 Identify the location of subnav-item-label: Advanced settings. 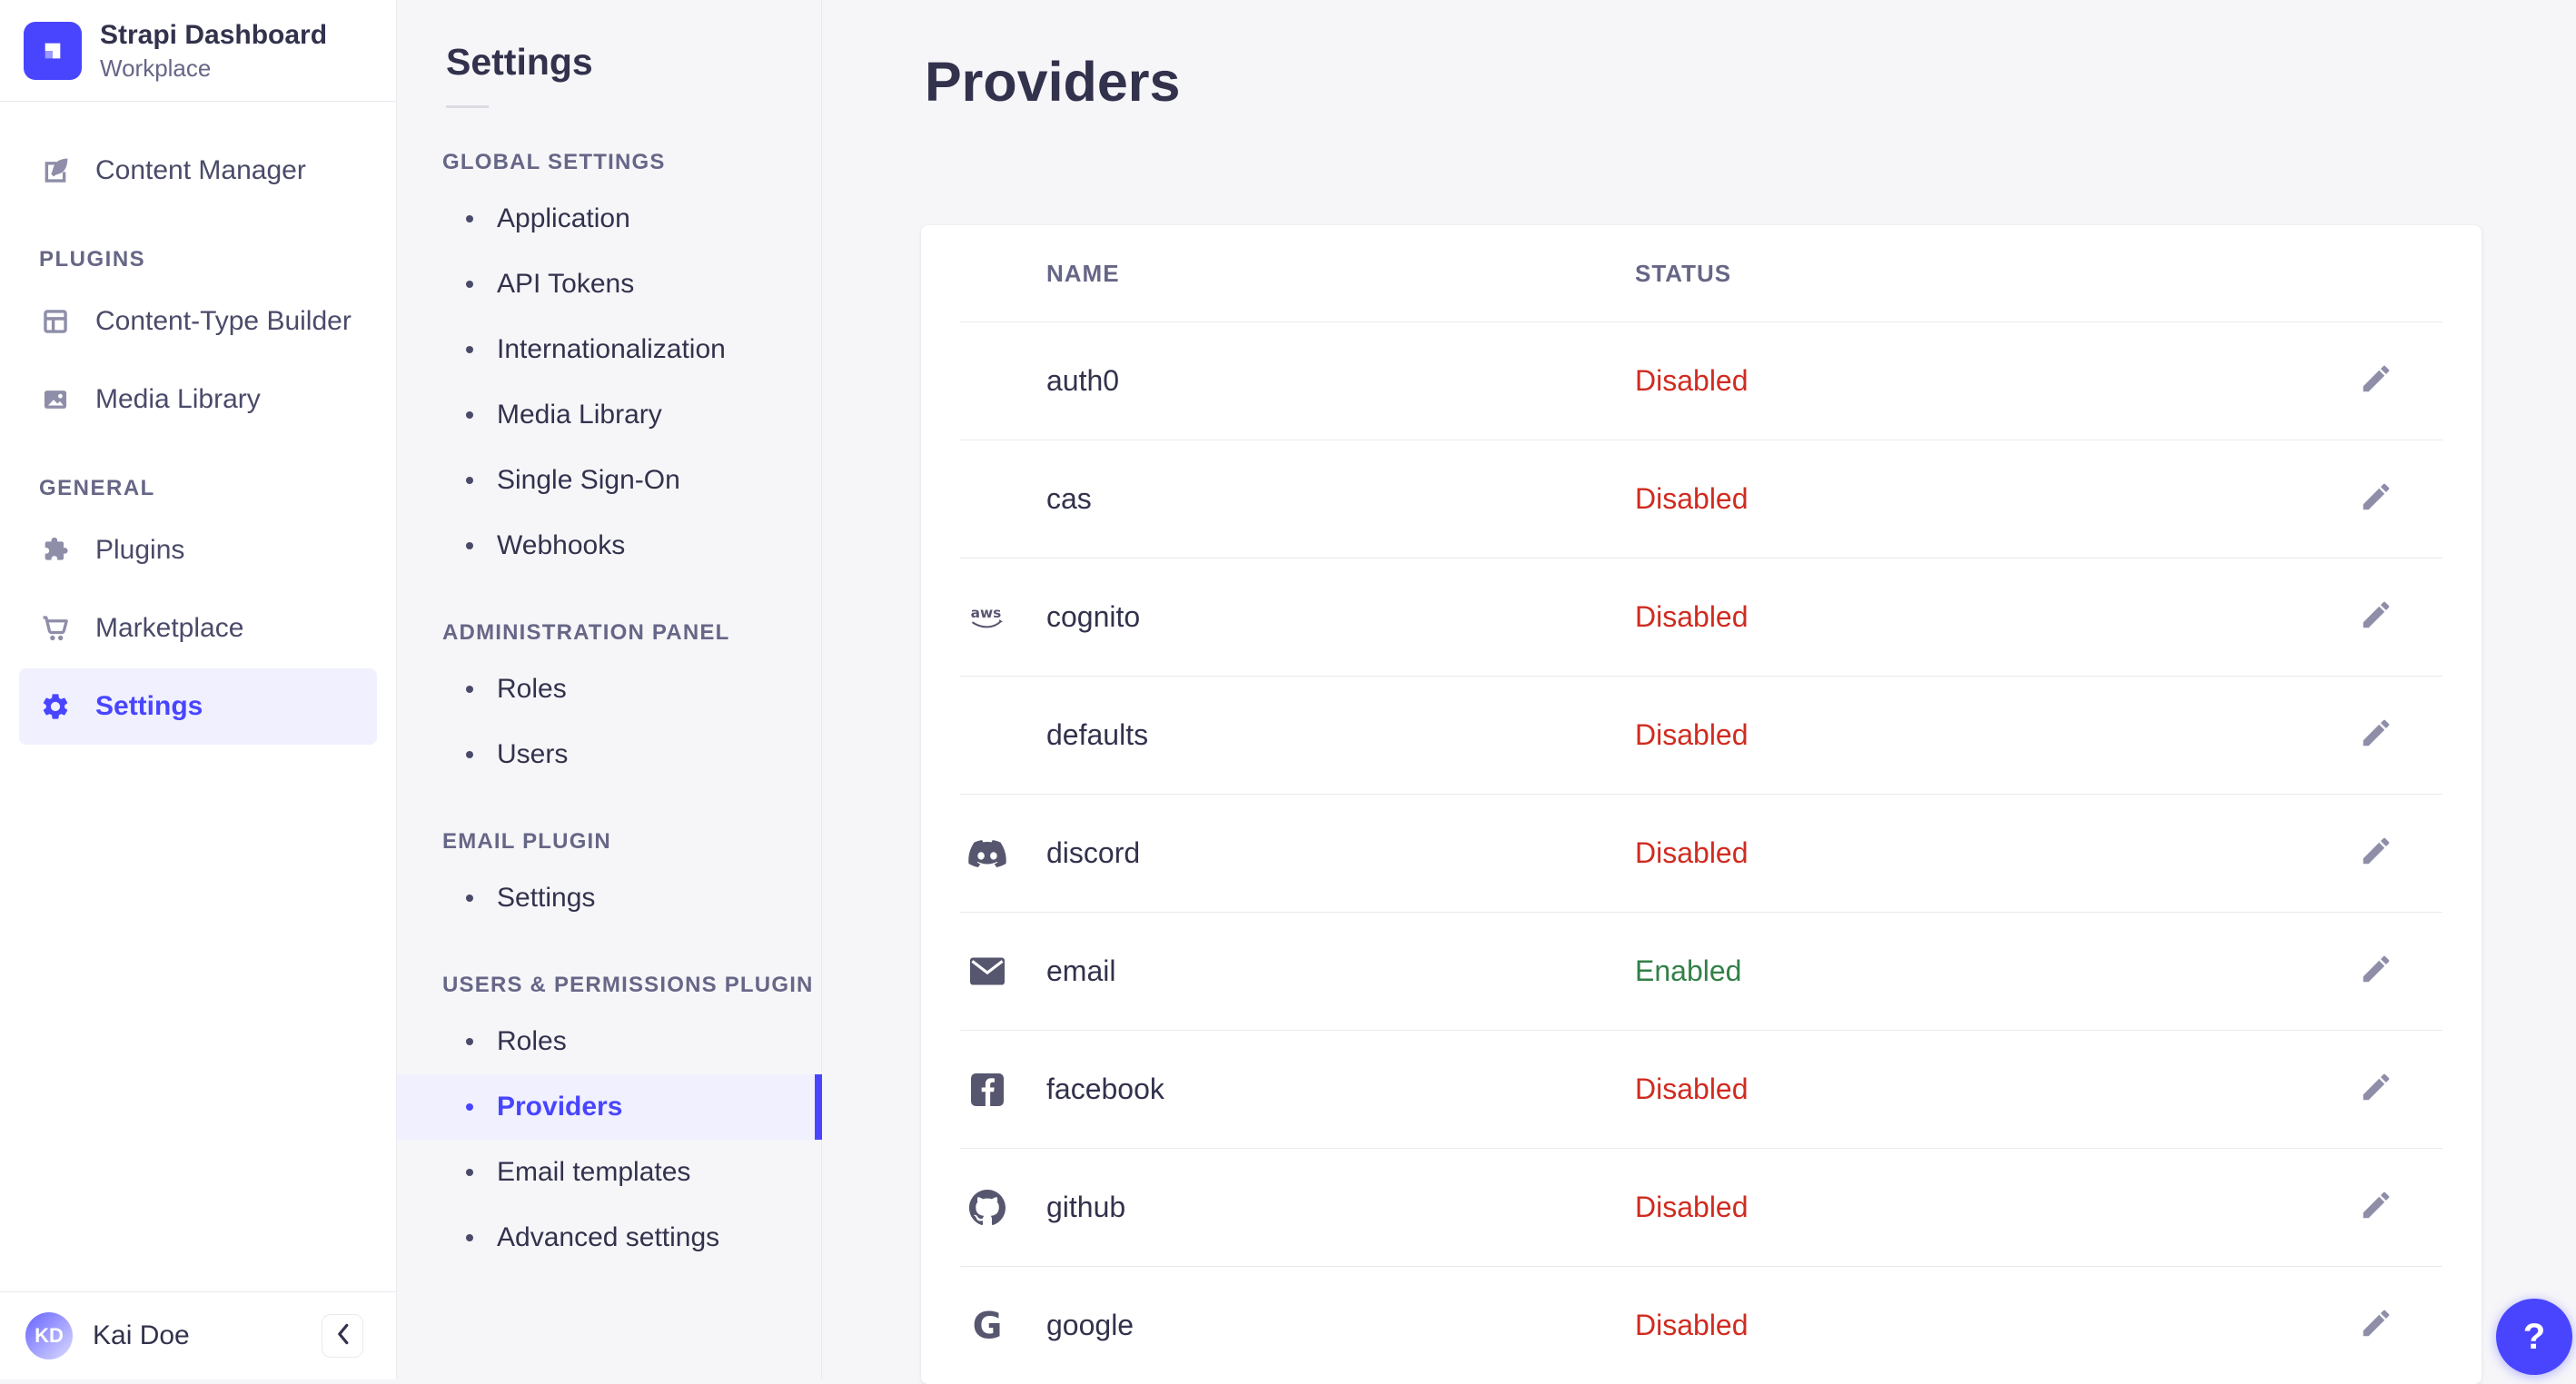
(608, 1237).